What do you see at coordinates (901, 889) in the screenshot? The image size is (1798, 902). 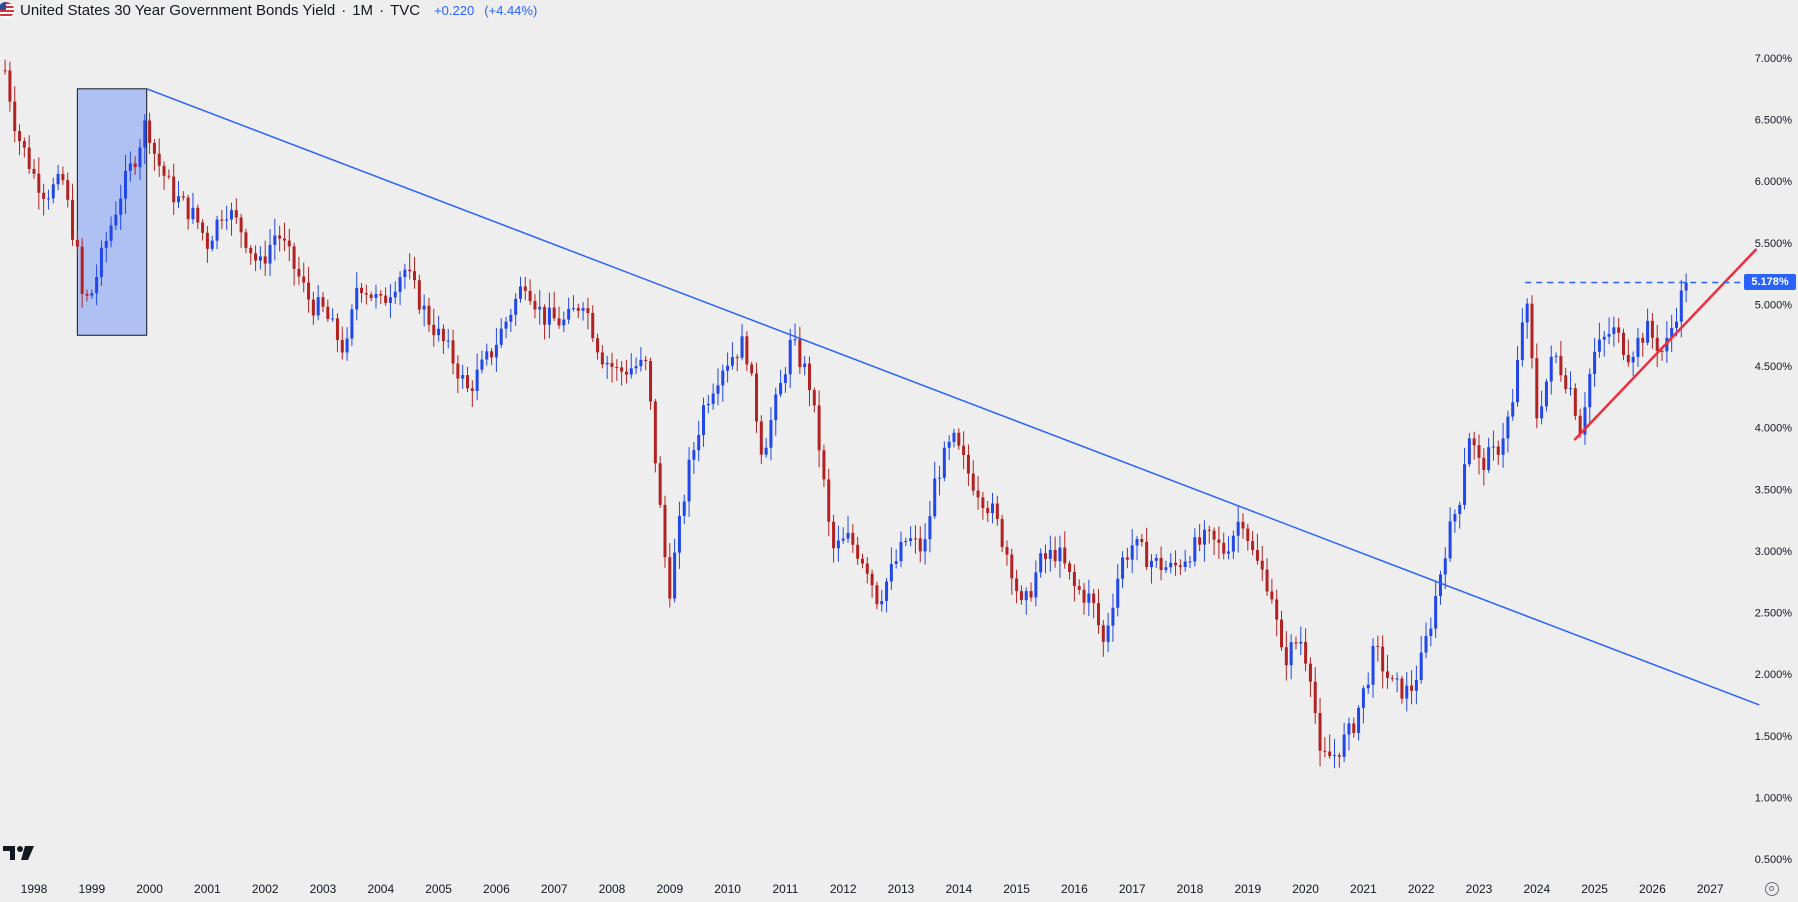 I see `x-tick-label: 2013` at bounding box center [901, 889].